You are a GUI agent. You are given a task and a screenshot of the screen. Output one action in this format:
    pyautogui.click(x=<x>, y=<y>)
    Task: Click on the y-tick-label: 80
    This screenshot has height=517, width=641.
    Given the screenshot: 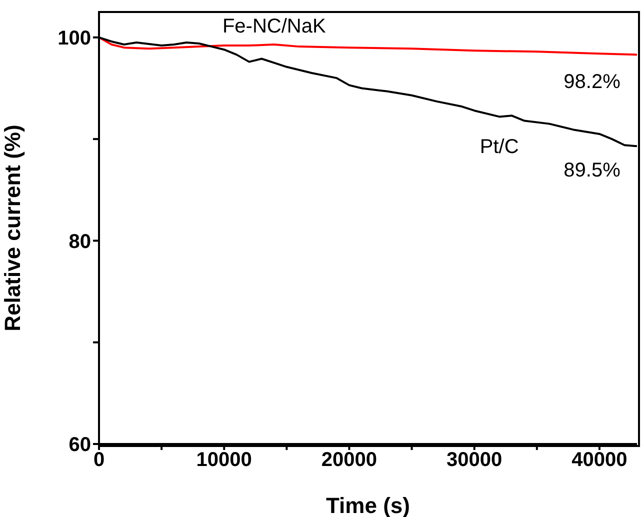 What is the action you would take?
    pyautogui.click(x=79, y=241)
    